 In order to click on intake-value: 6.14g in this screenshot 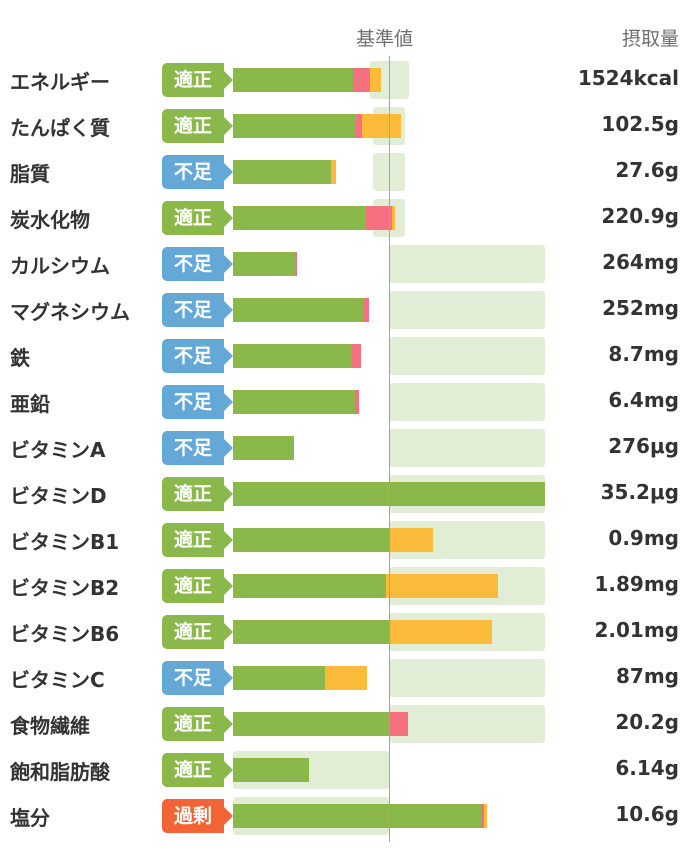, I will do `click(647, 768)`.